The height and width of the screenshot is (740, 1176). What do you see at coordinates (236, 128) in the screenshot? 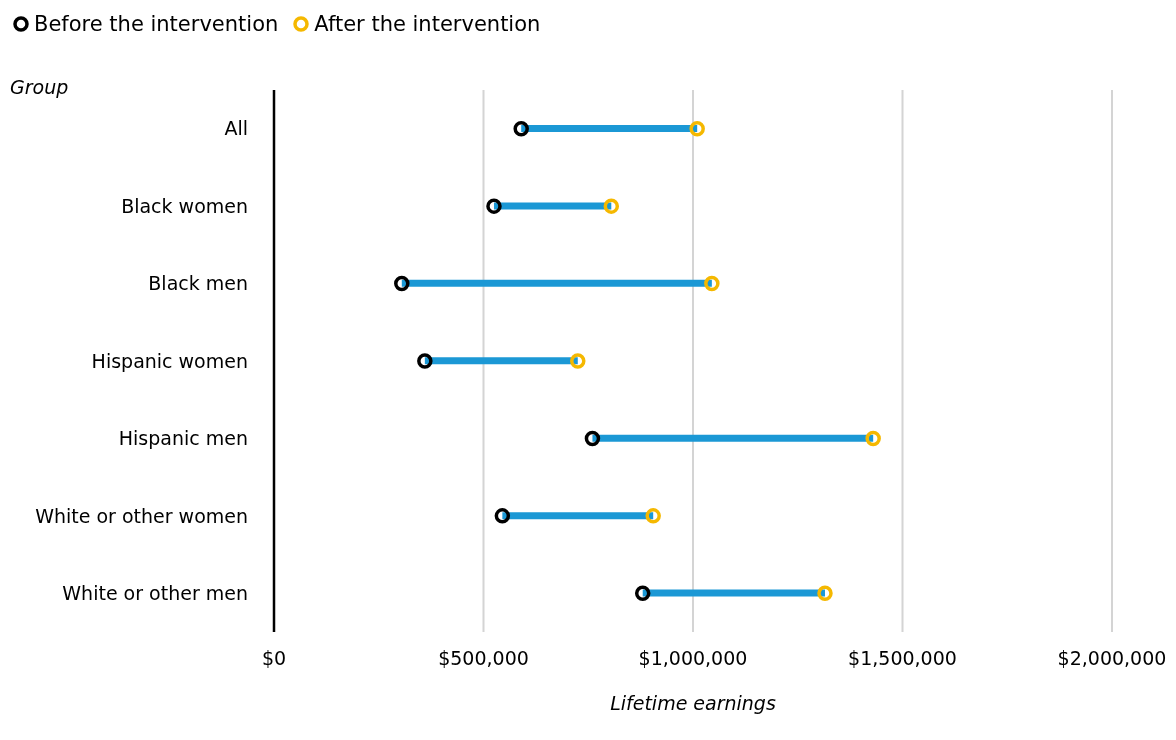
I see `y-tick-label: All` at bounding box center [236, 128].